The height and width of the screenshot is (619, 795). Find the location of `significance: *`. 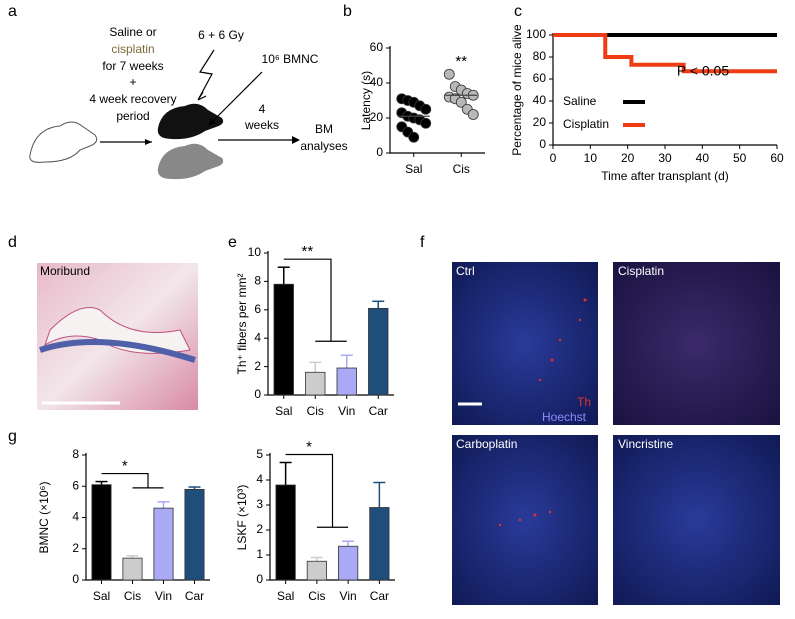

significance: * is located at coordinates (125, 466).